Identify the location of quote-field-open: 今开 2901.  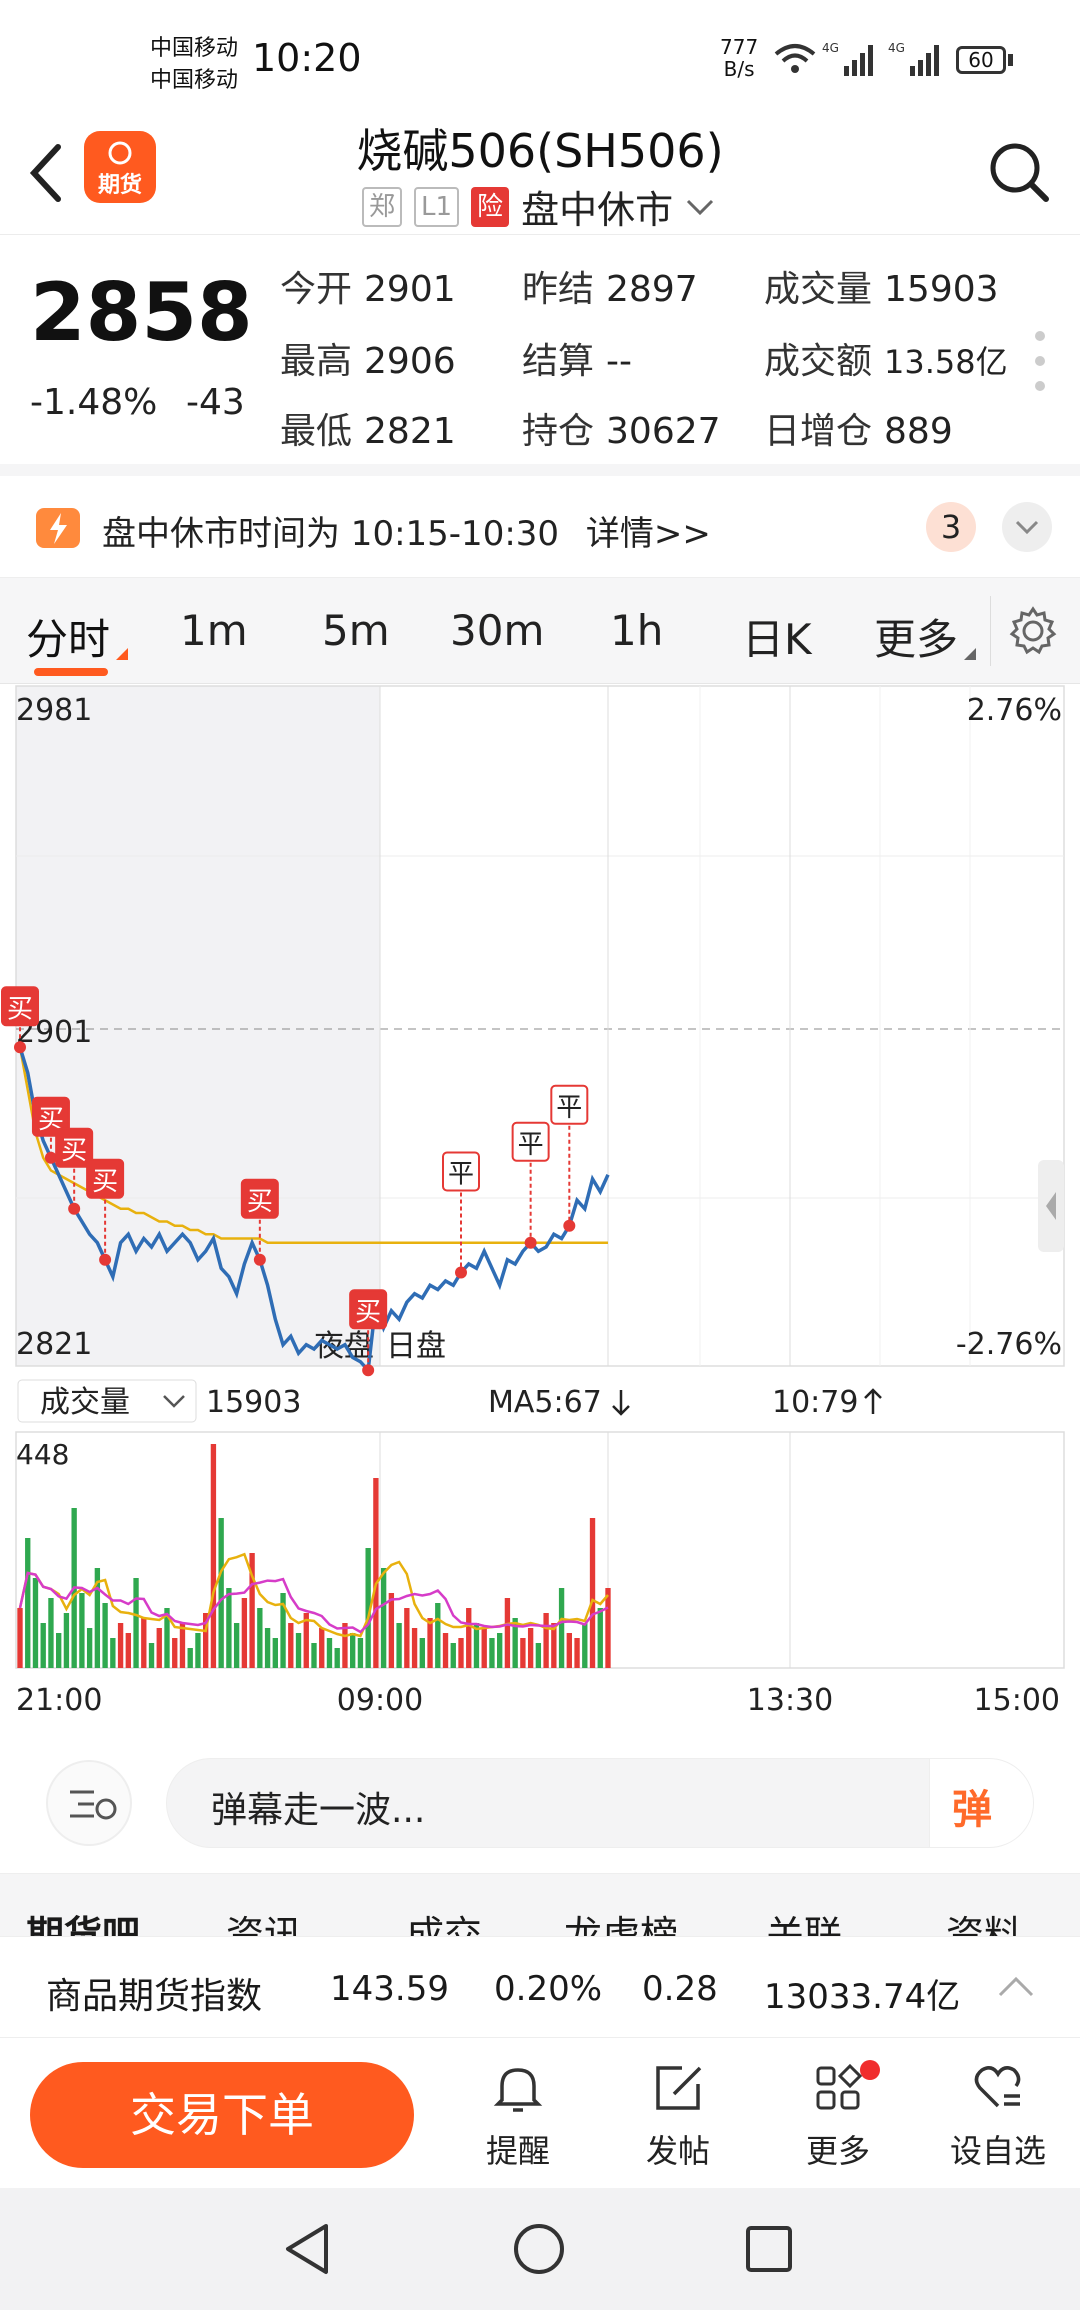
(368, 289).